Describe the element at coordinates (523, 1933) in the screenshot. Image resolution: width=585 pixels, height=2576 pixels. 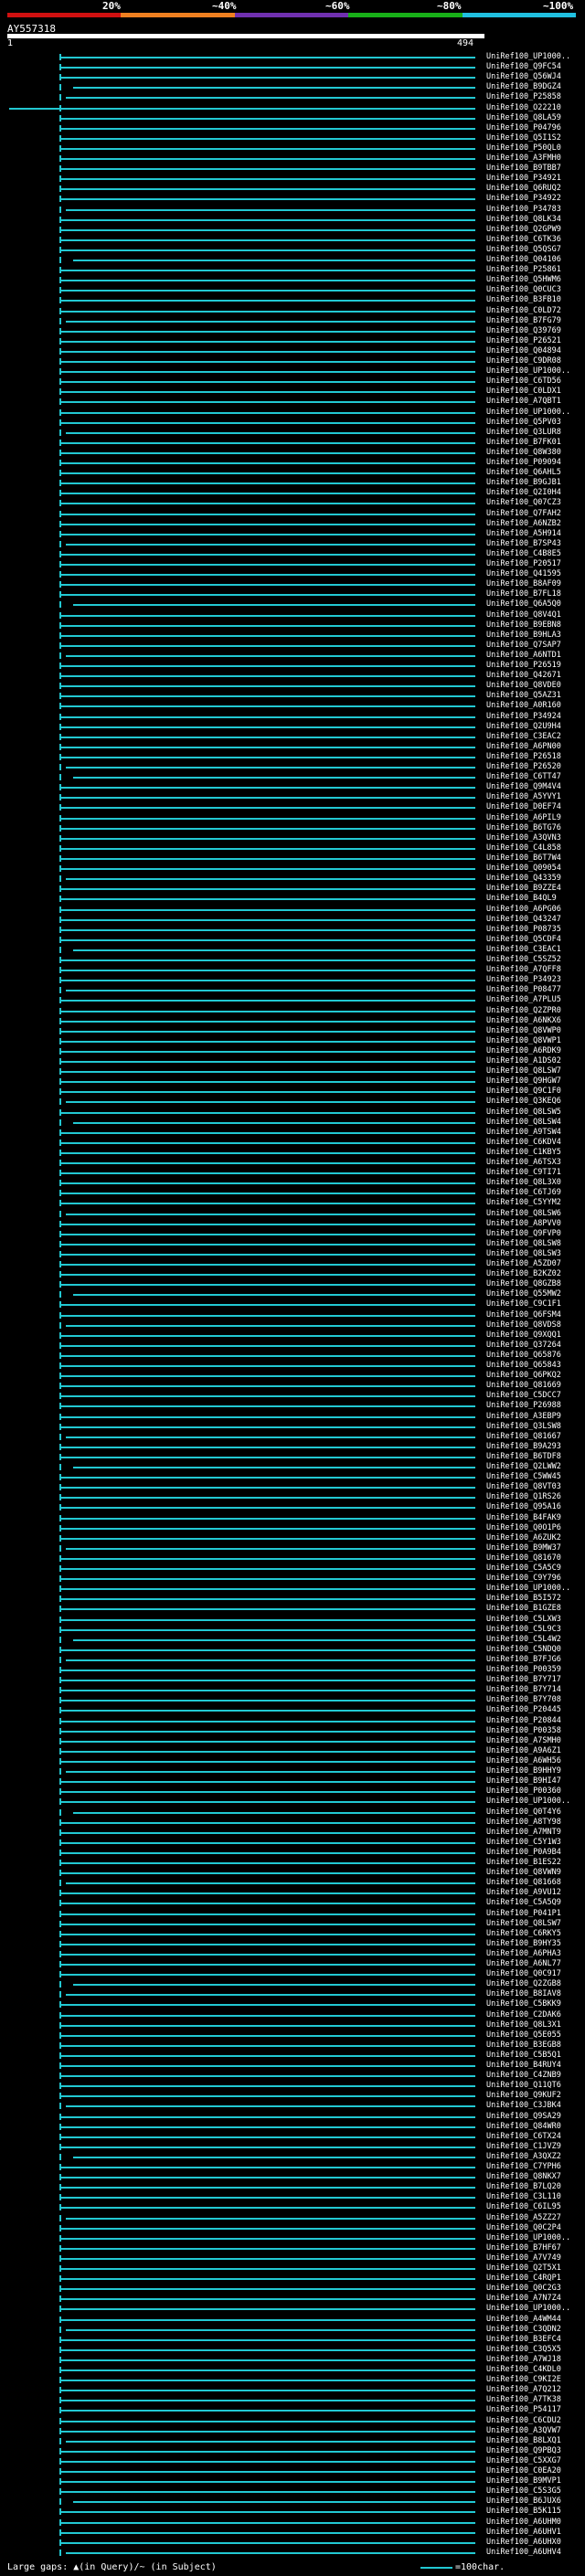
I see `hit-label: UniRef100_C6RKY5` at that location.